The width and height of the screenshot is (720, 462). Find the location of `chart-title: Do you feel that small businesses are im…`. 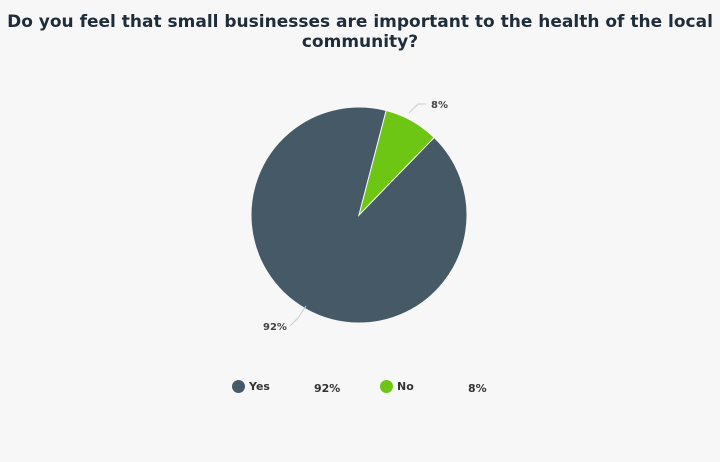

chart-title: Do you feel that small businesses are im… is located at coordinates (360, 32).